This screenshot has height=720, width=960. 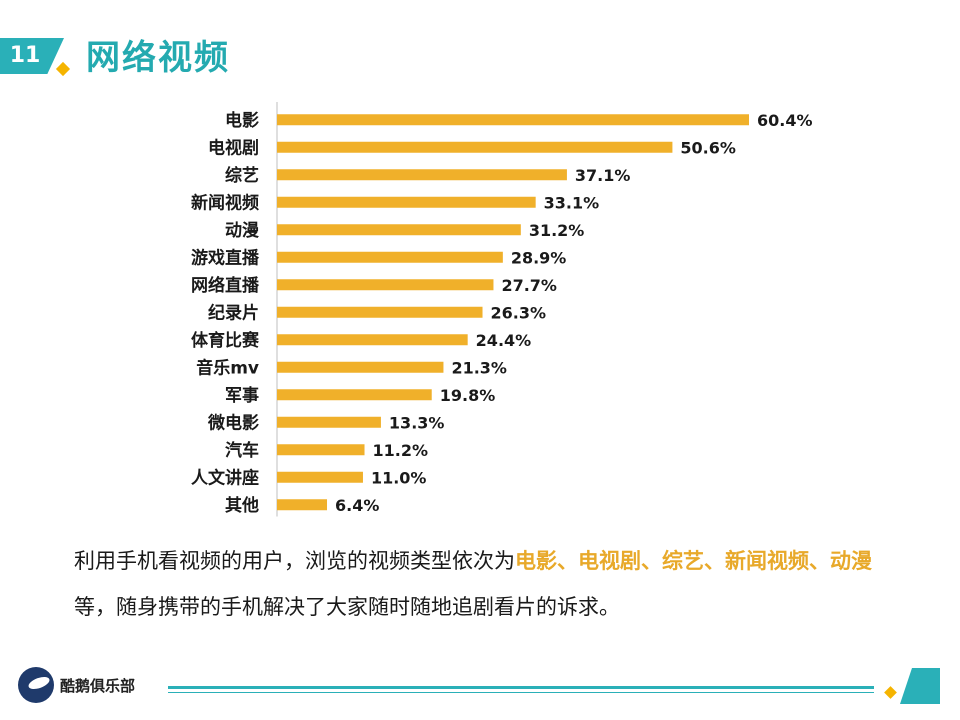 I want to click on value-label: 33.1%, so click(x=572, y=202).